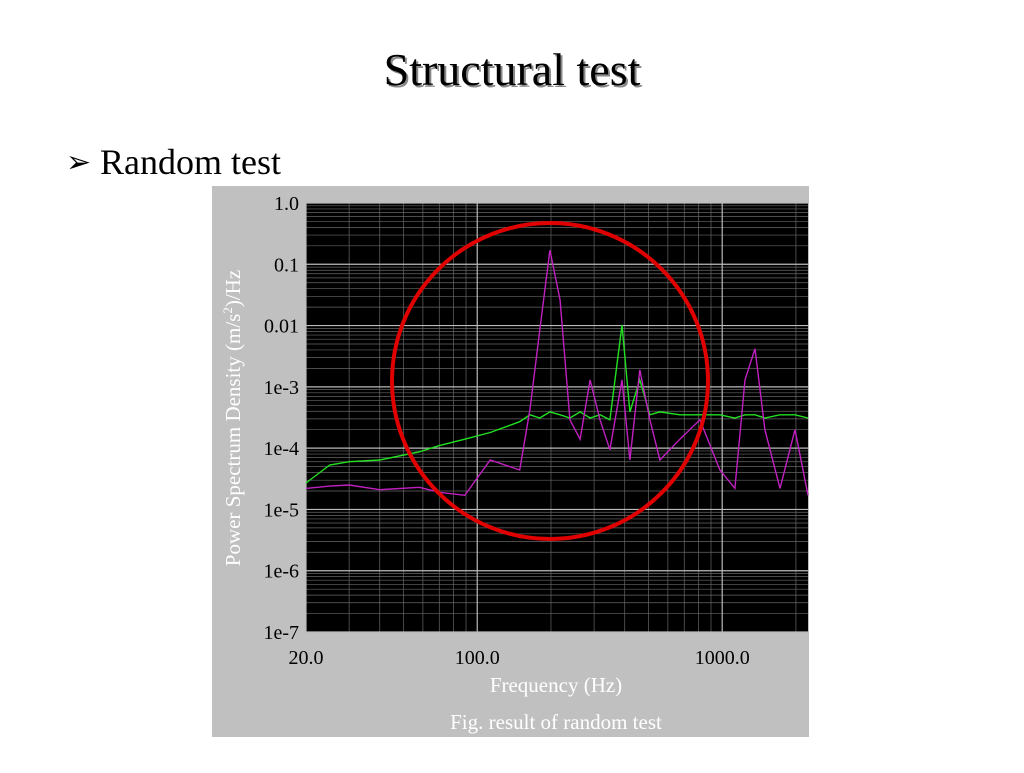 The width and height of the screenshot is (1024, 773). What do you see at coordinates (556, 722) in the screenshot?
I see `caption: Fig. result of random test` at bounding box center [556, 722].